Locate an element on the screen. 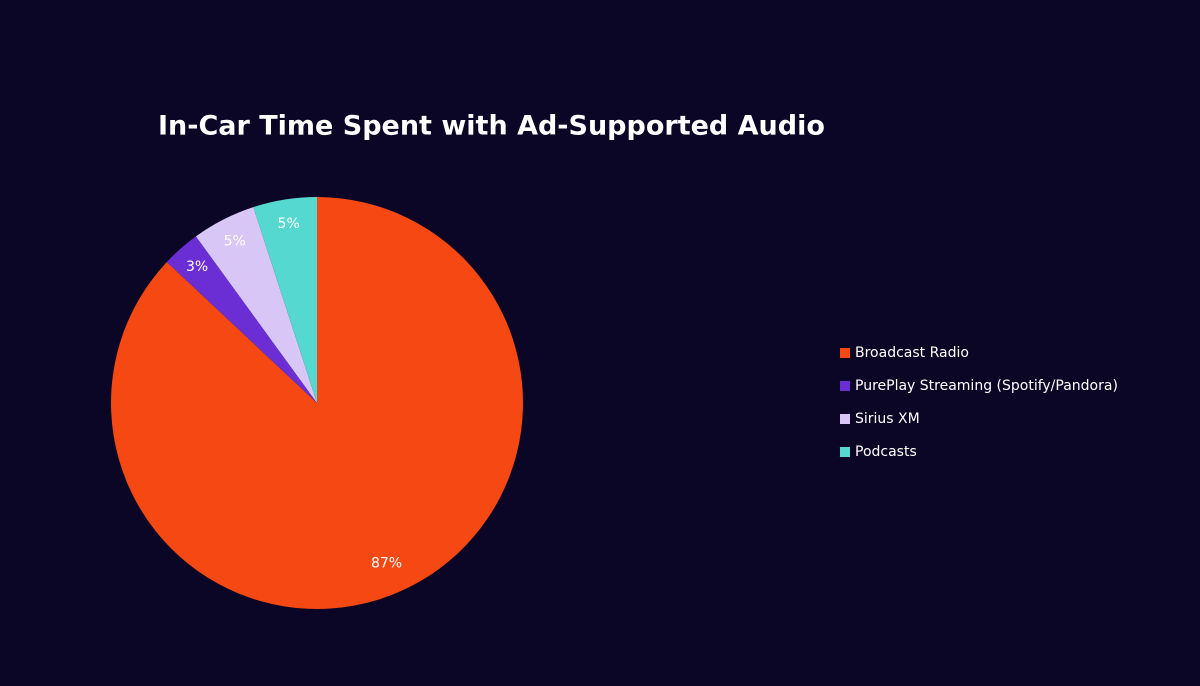 The width and height of the screenshot is (1200, 686). data-label: 87% is located at coordinates (386, 564).